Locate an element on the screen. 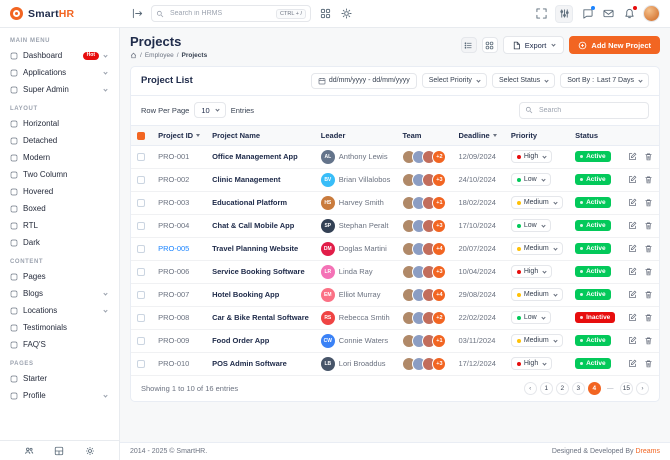  sidebar-menu-item: Profile is located at coordinates (59, 395).